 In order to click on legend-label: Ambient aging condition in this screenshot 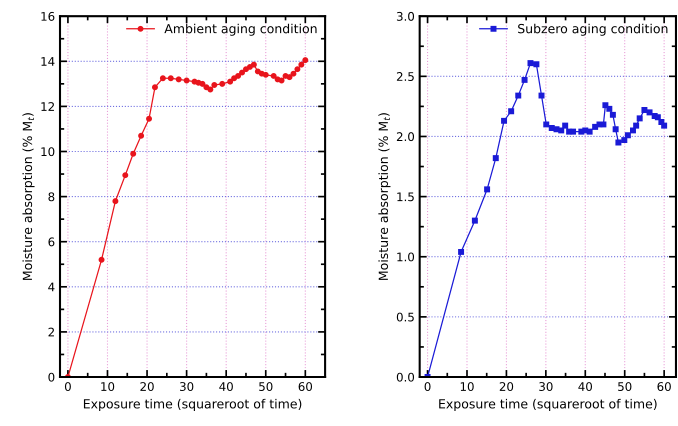, I will do `click(240, 30)`.